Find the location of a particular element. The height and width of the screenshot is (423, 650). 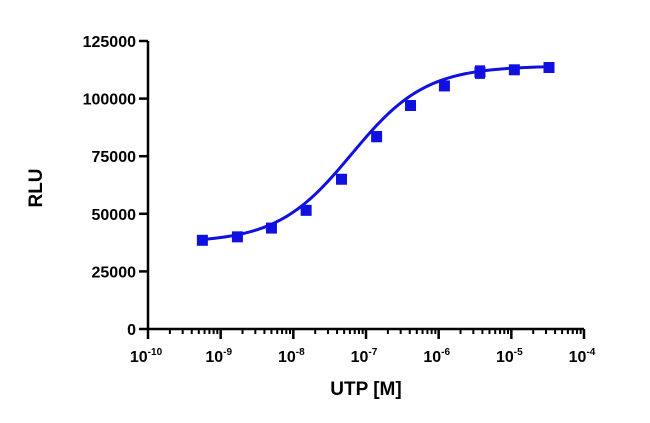

y-axis-title: RLU is located at coordinates (36, 187).